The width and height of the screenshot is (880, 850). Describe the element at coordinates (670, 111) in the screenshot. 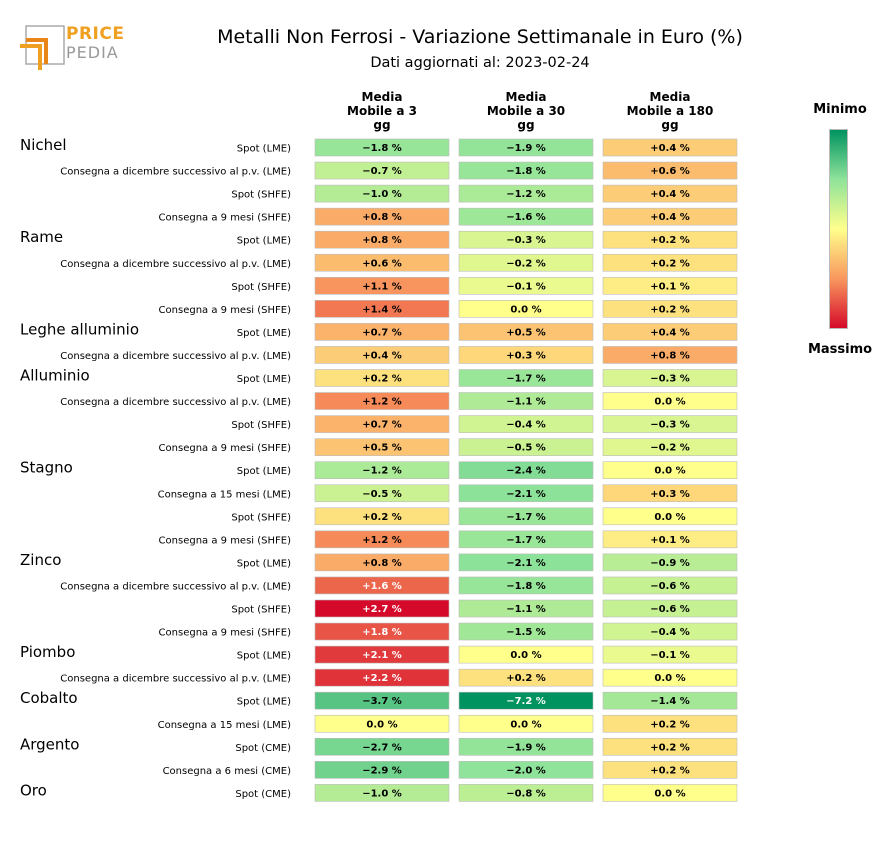

I see `column-header-line: Mobile a 180` at that location.